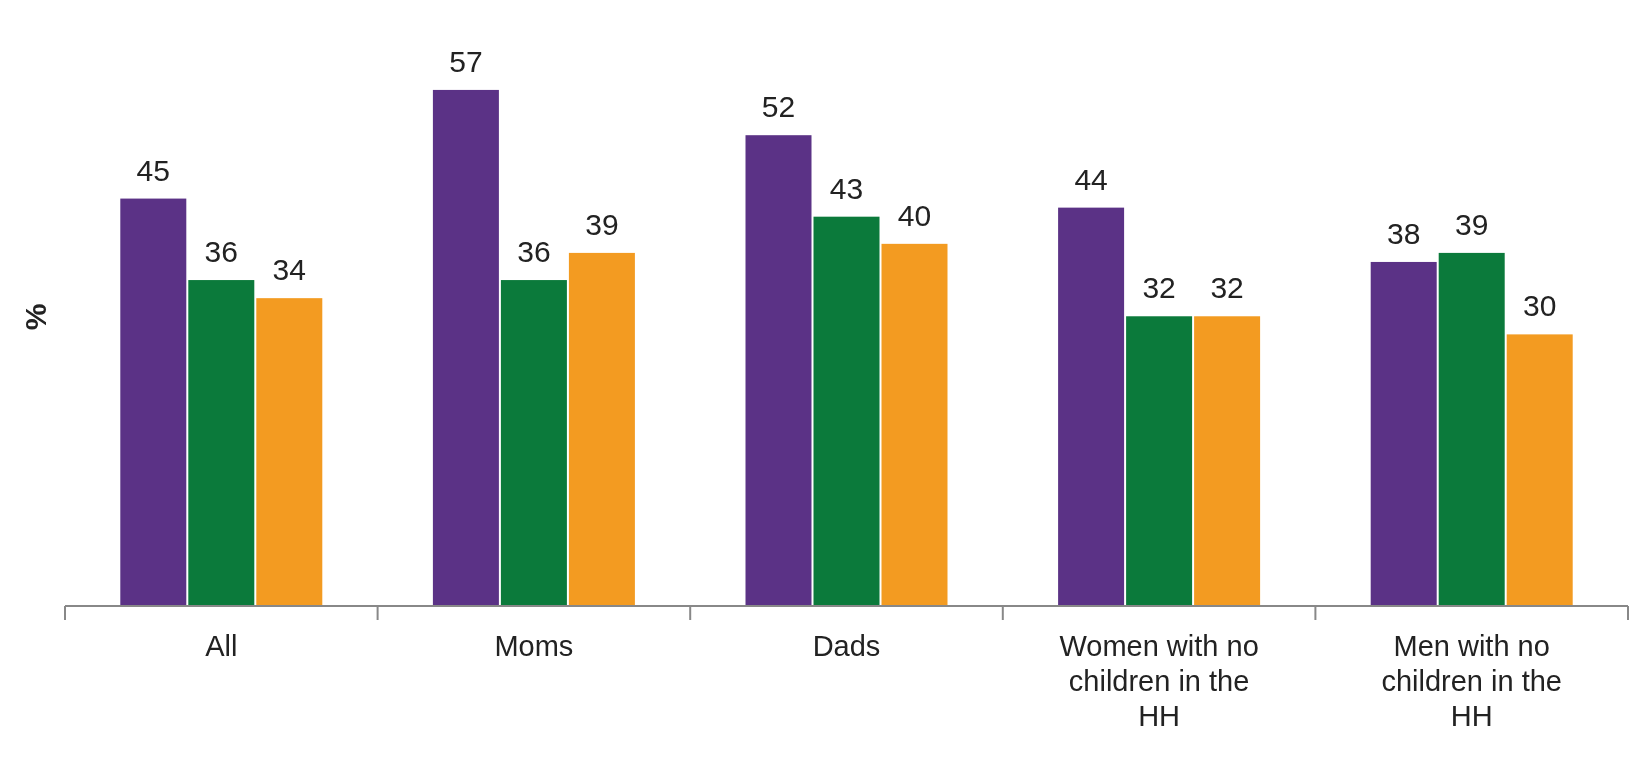 Image resolution: width=1640 pixels, height=779 pixels. I want to click on data-label: 43, so click(846, 188).